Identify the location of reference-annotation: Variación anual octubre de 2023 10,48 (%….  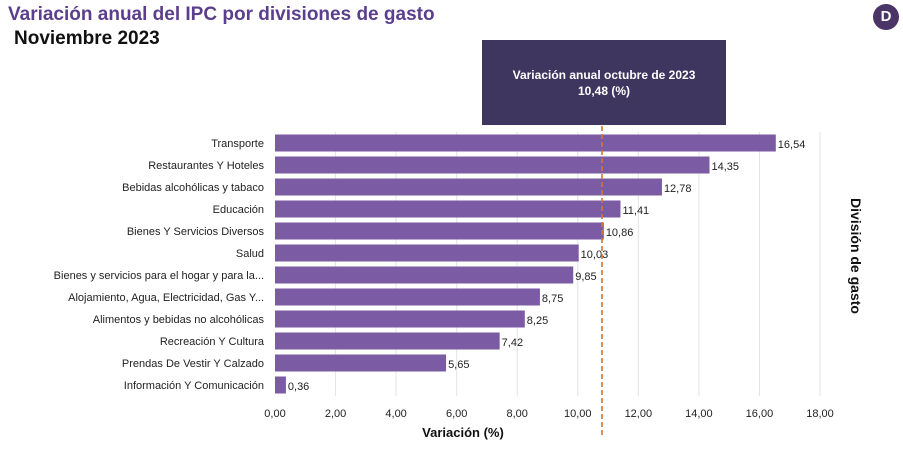
(604, 82).